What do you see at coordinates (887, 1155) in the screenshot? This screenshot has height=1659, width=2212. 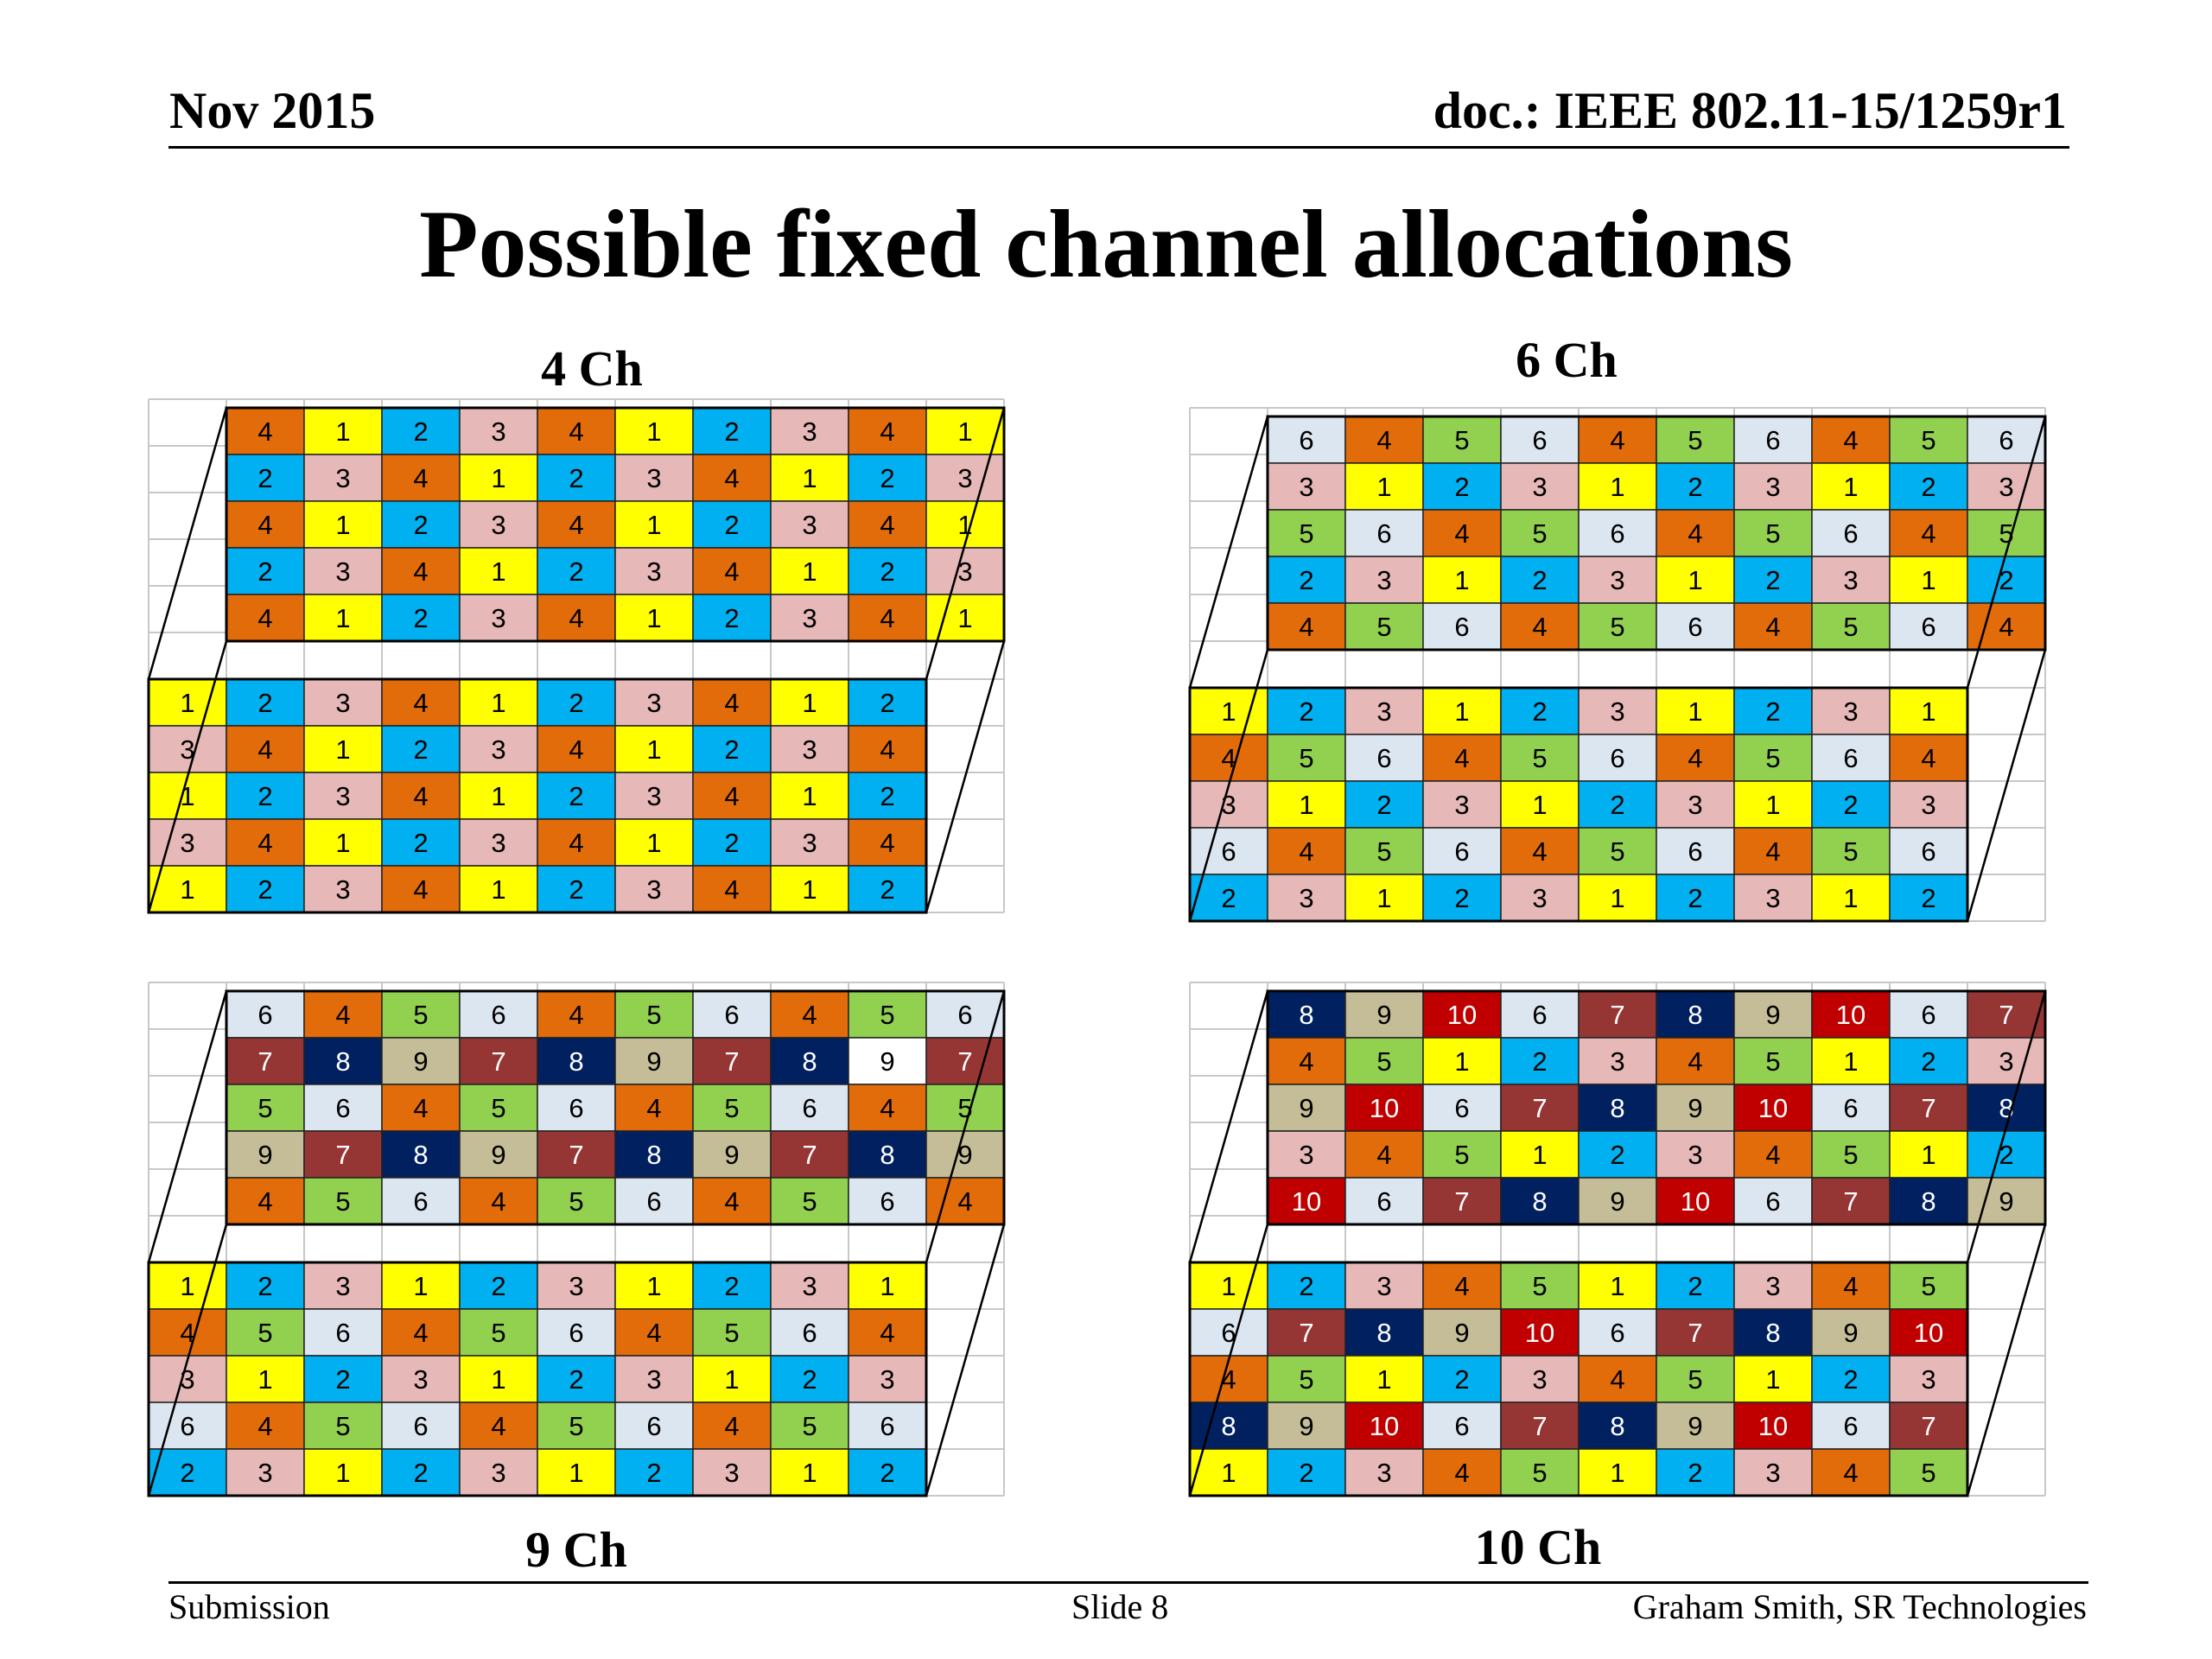 I see `channel-label: 8` at bounding box center [887, 1155].